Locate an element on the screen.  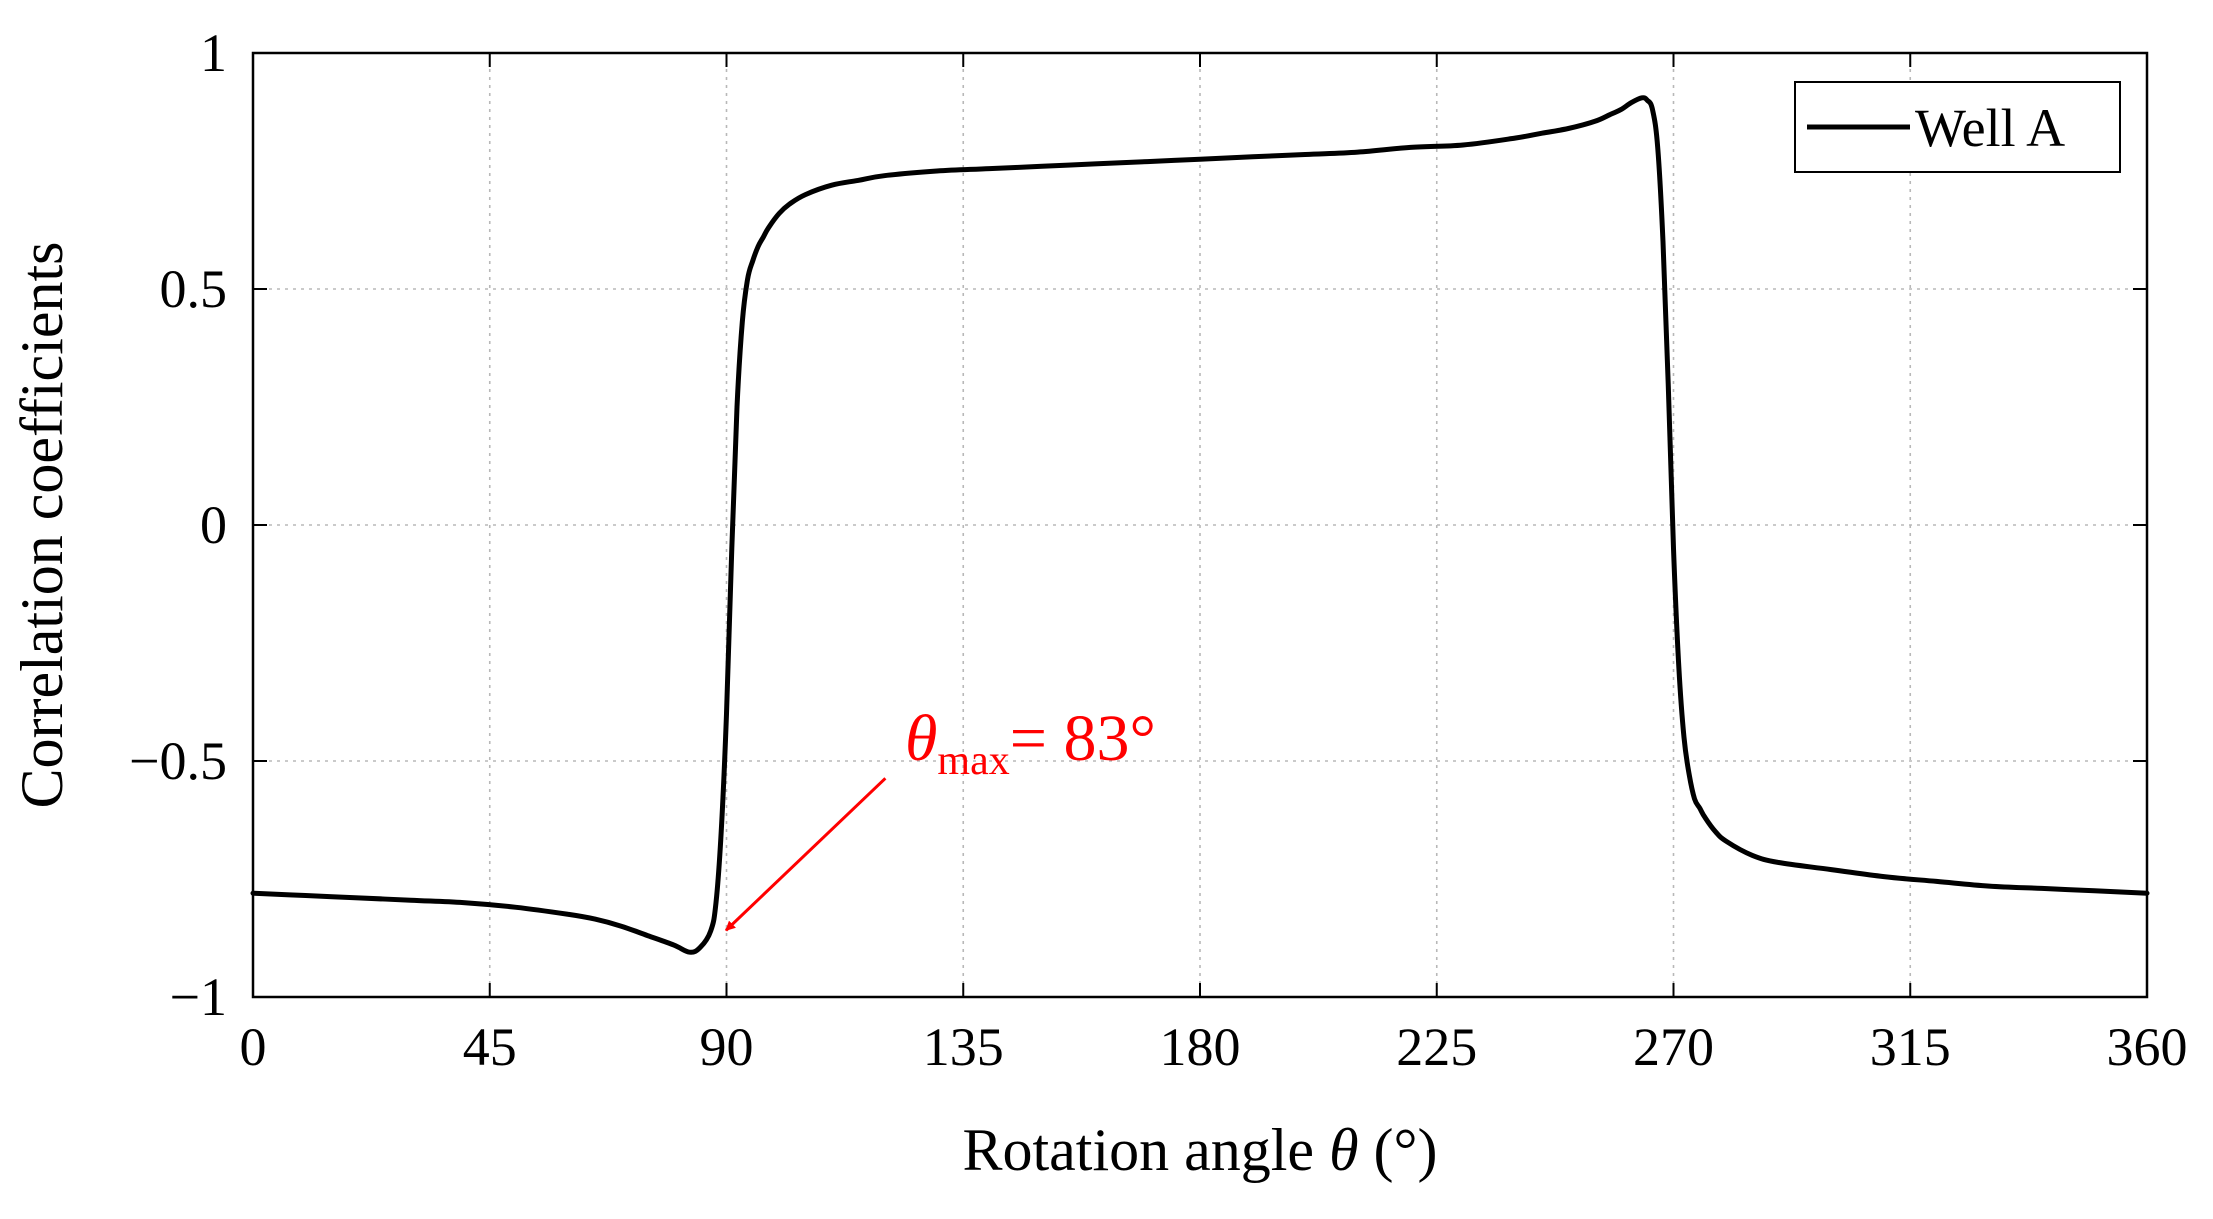
x-axis-title-symbol: θ is located at coordinates (1343, 1150).